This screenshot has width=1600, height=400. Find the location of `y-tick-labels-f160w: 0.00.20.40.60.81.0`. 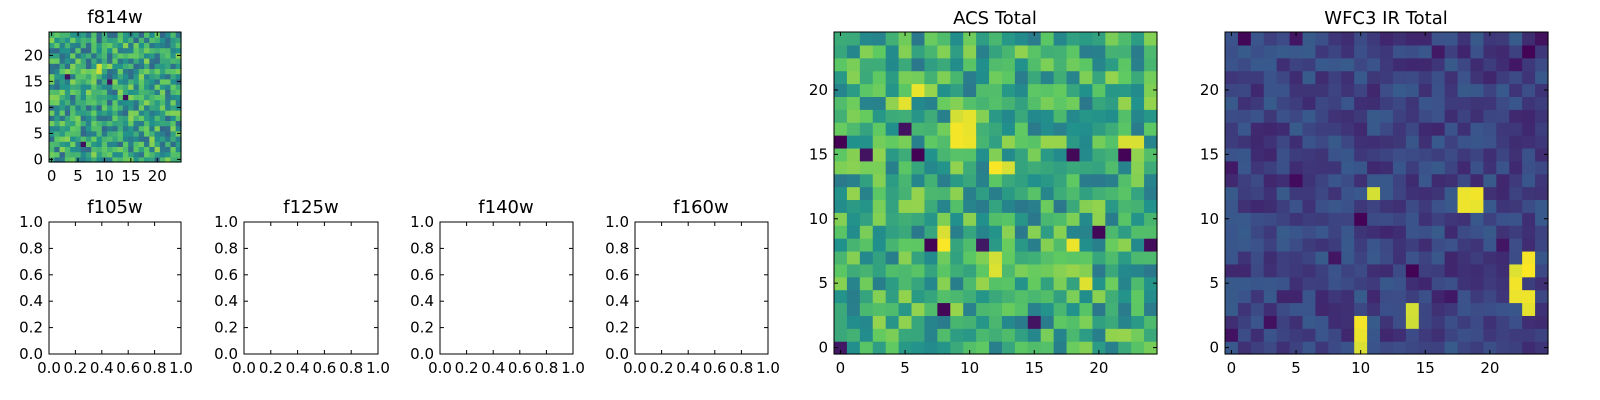

y-tick-labels-f160w: 0.00.20.40.60.81.0 is located at coordinates (686, 288).